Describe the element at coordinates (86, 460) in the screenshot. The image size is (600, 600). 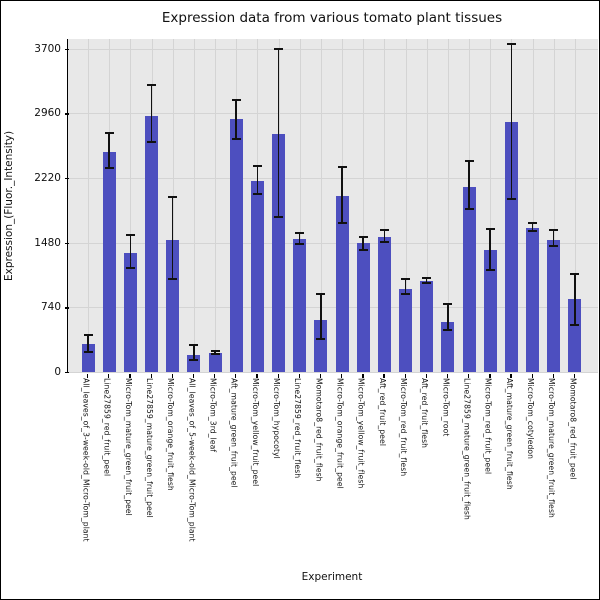
I see `x-tick-label: All_leaves_of_3-week-old_Micro-Tom_plant` at that location.